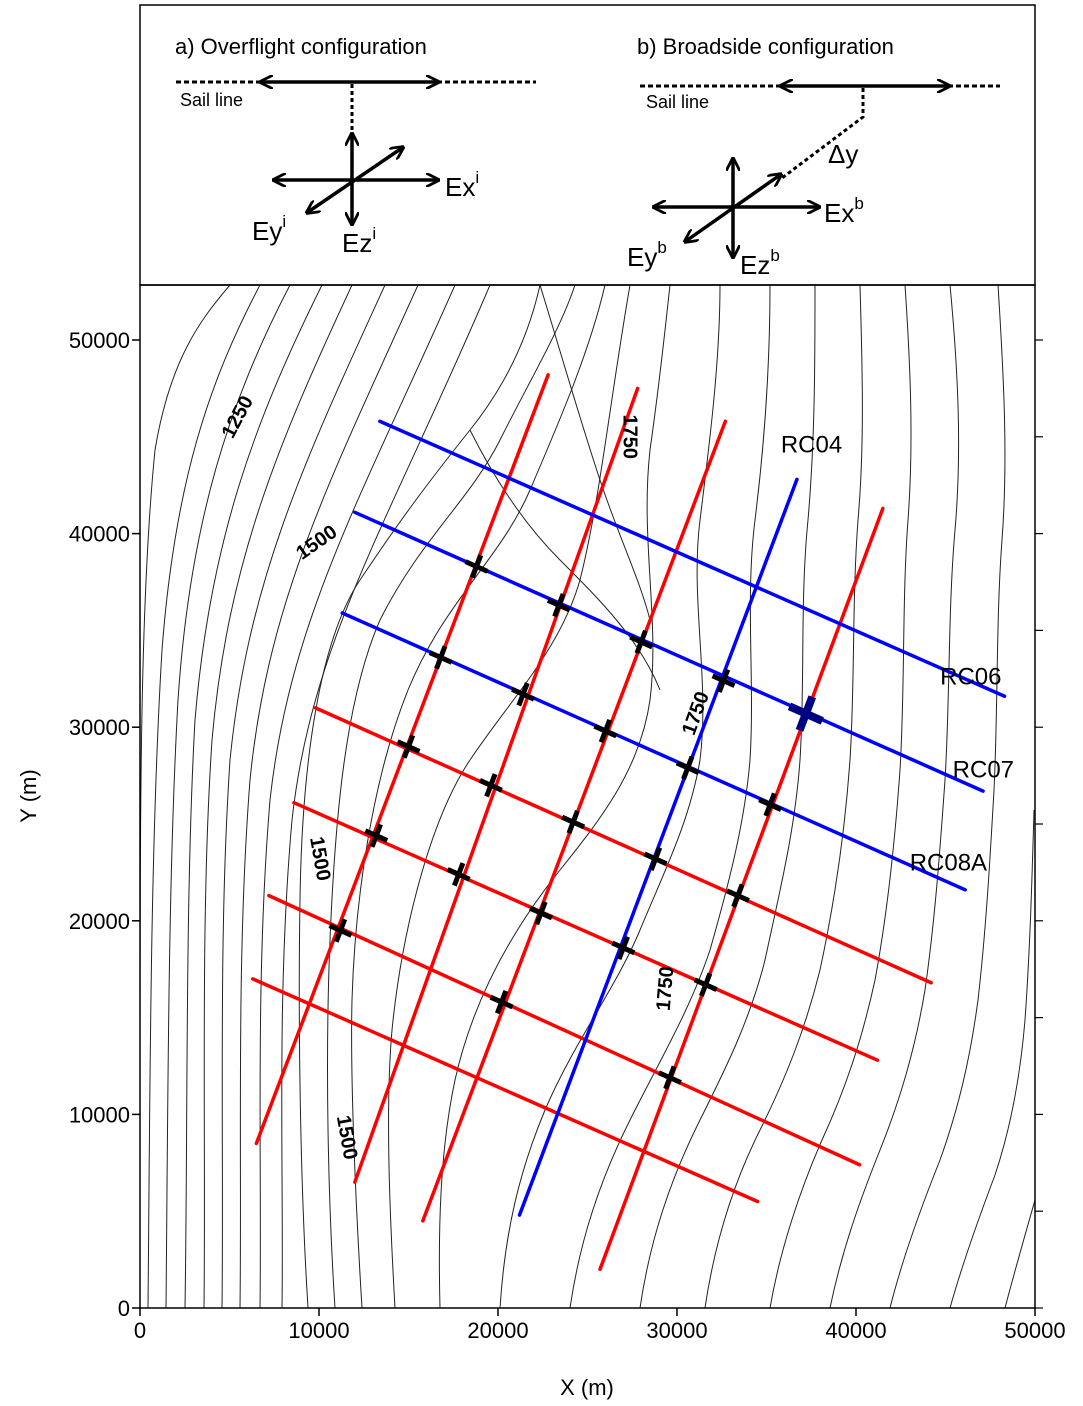 The width and height of the screenshot is (1083, 1406). Describe the element at coordinates (497, 1330) in the screenshot. I see `x-tick-label: 20000` at that location.